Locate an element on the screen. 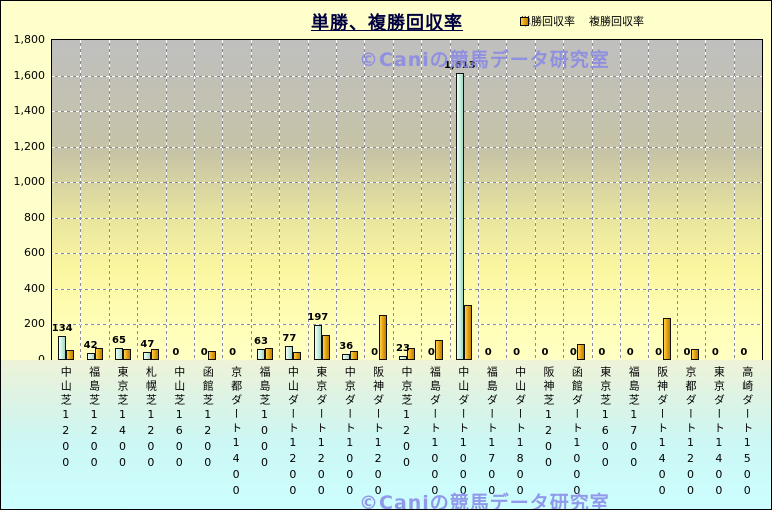  bar-value-label: 65 is located at coordinates (119, 341).